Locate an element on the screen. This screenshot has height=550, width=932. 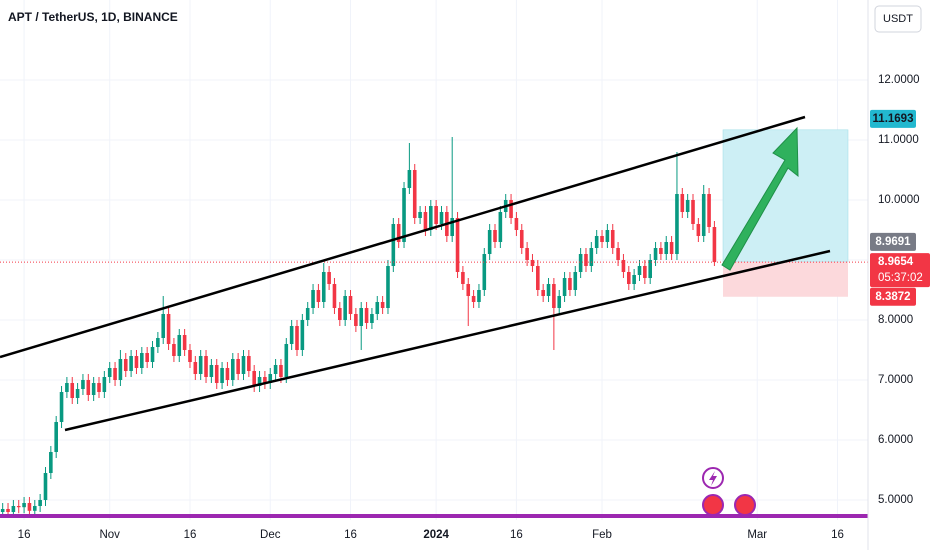
y-tick-label: 7.0000 is located at coordinates (895, 380).